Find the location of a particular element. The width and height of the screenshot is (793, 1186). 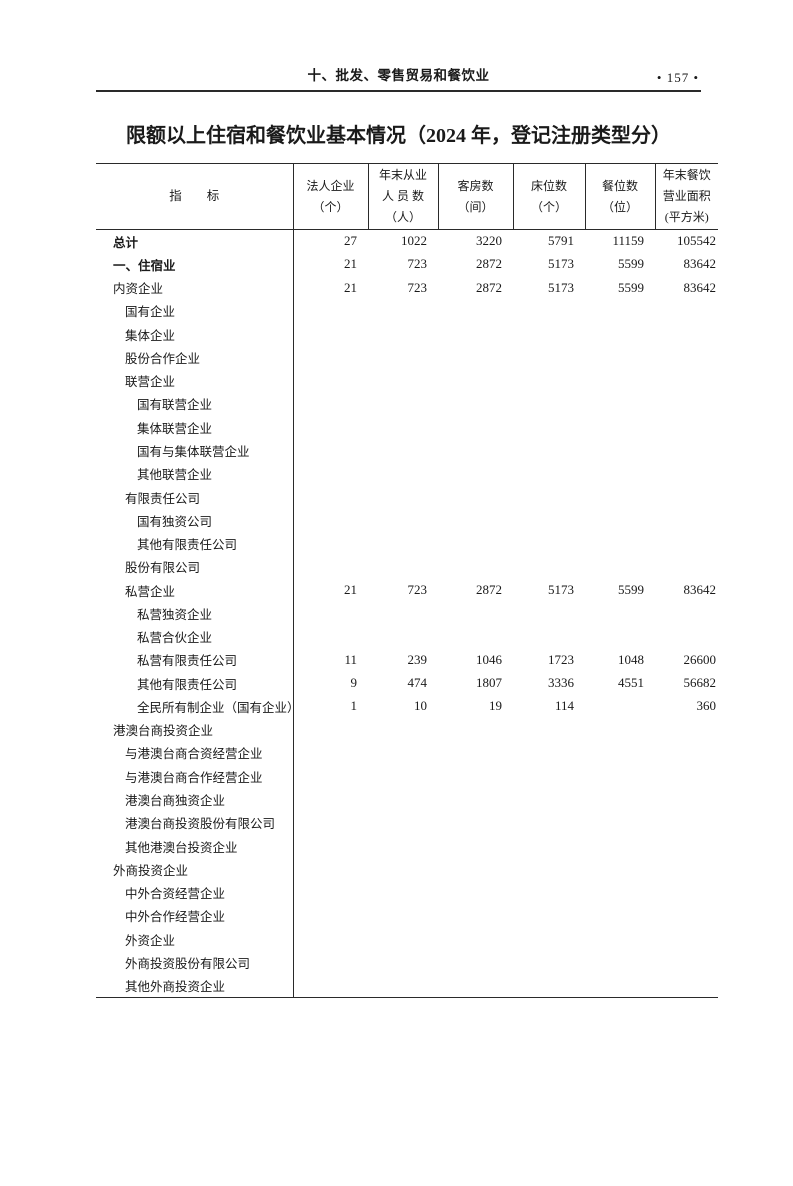

column-header: 客房数 （间） is located at coordinates (476, 196).